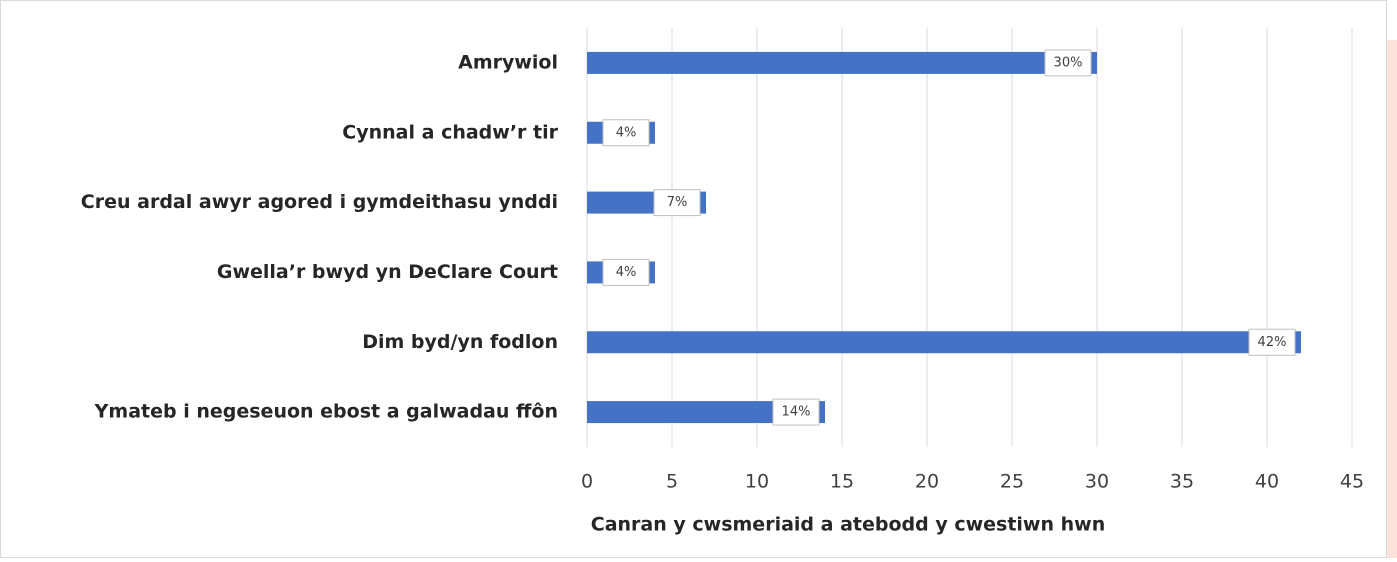  What do you see at coordinates (1097, 482) in the screenshot?
I see `x-tick-label: 30` at bounding box center [1097, 482].